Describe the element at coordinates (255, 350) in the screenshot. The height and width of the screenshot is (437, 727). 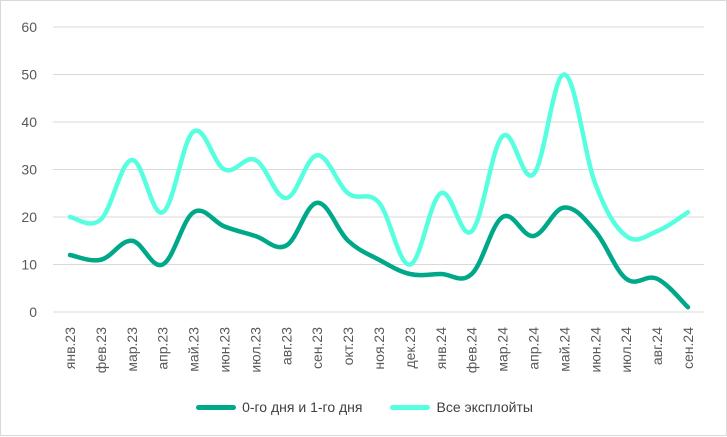
I see `x-tick-label: июл.23` at that location.